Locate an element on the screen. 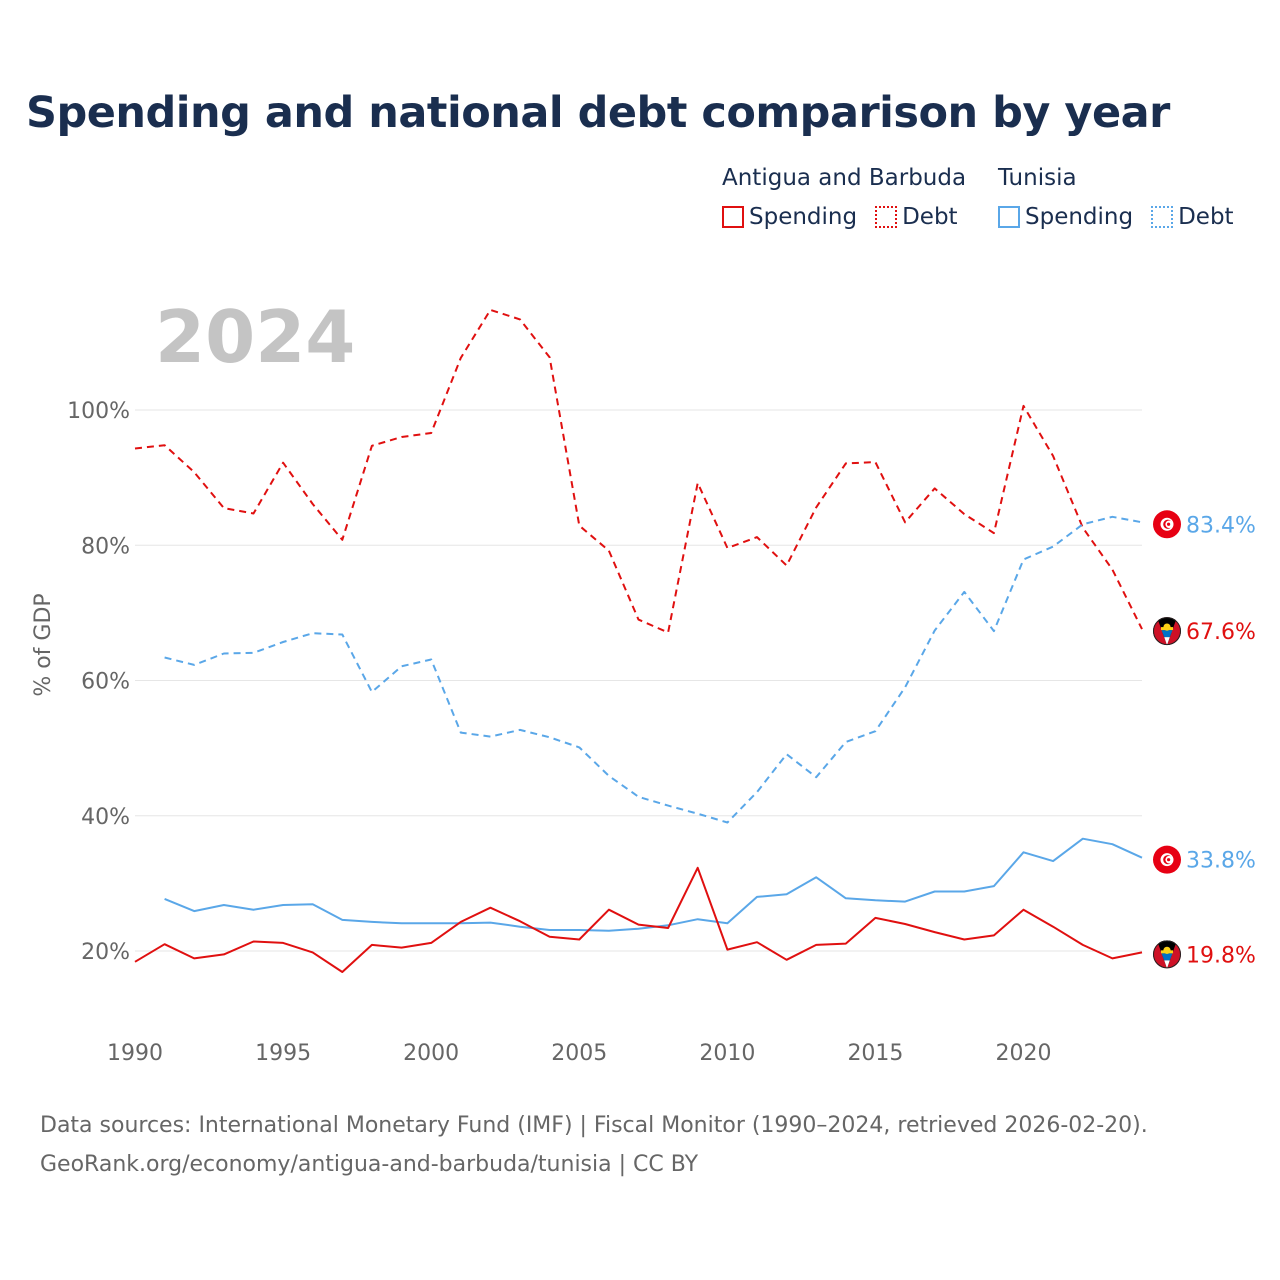  x-tick-label: 1995 is located at coordinates (283, 1053).